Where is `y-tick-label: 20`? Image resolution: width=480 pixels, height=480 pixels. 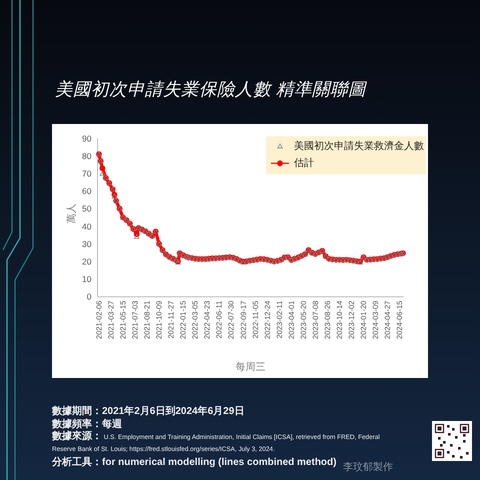
y-tick-label: 20 is located at coordinates (87, 261).